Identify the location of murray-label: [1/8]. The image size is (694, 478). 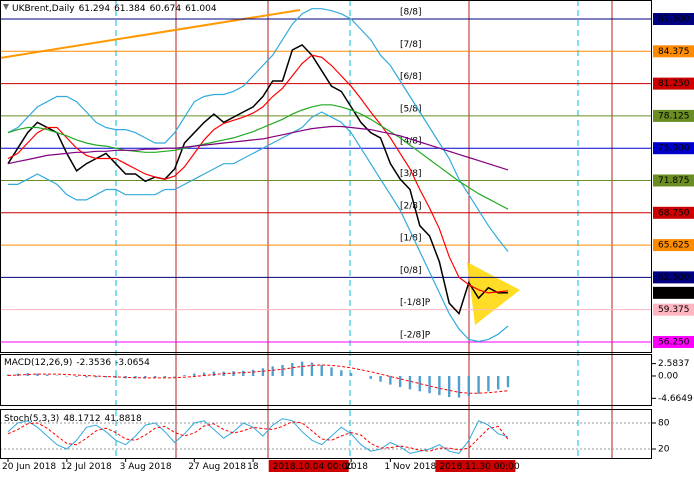
(411, 239).